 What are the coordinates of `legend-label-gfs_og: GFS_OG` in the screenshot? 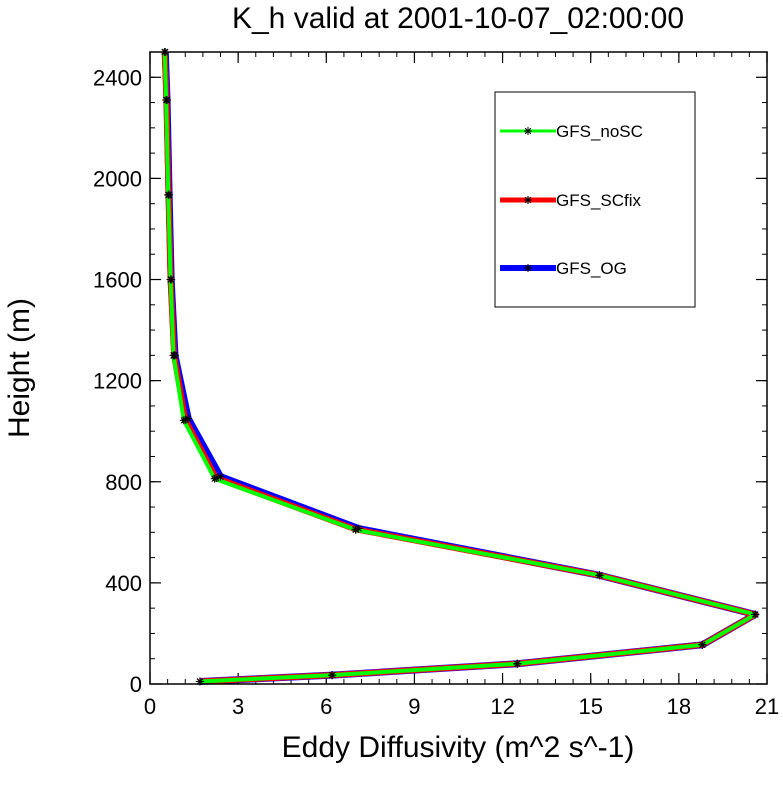 It's located at (591, 268).